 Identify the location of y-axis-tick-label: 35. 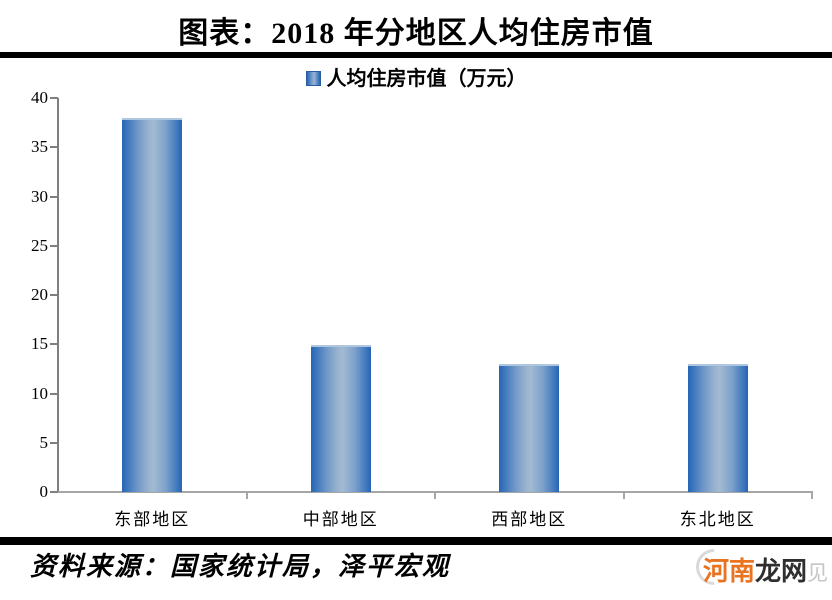
(39, 147).